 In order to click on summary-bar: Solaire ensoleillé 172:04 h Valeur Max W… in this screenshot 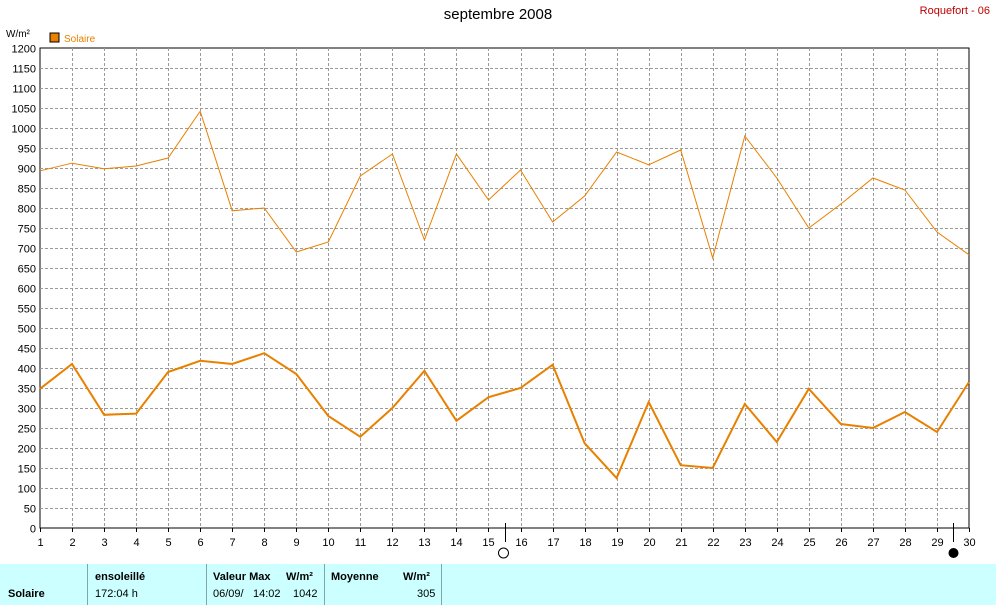, I will do `click(498, 584)`.